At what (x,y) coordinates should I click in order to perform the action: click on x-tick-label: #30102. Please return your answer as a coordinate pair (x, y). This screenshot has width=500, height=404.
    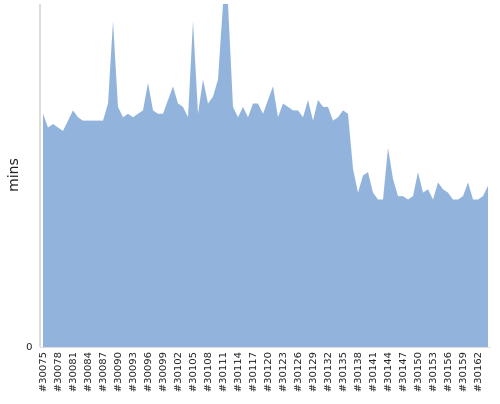
    Looking at the image, I should click on (178, 372).